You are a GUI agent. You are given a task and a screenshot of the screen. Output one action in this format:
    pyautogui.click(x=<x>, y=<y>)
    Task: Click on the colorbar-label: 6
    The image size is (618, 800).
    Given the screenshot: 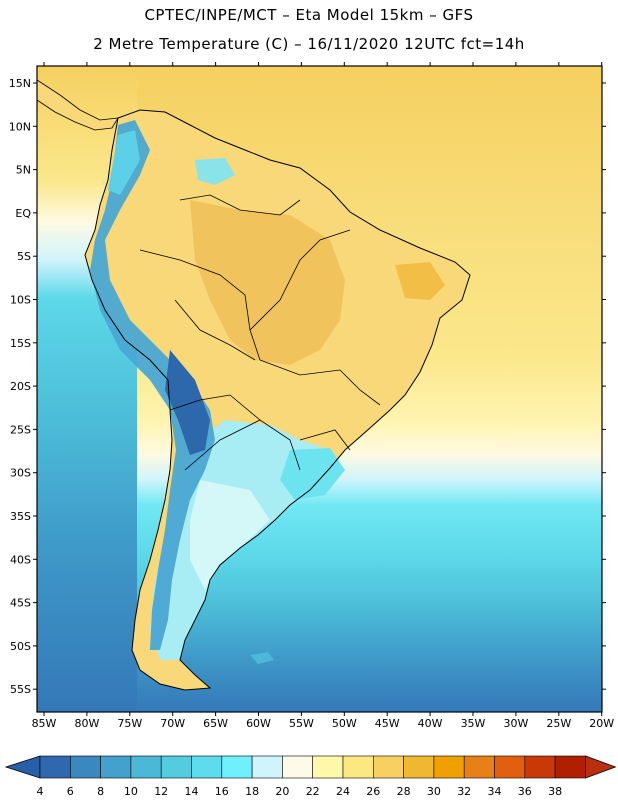 What is the action you would take?
    pyautogui.click(x=70, y=791)
    